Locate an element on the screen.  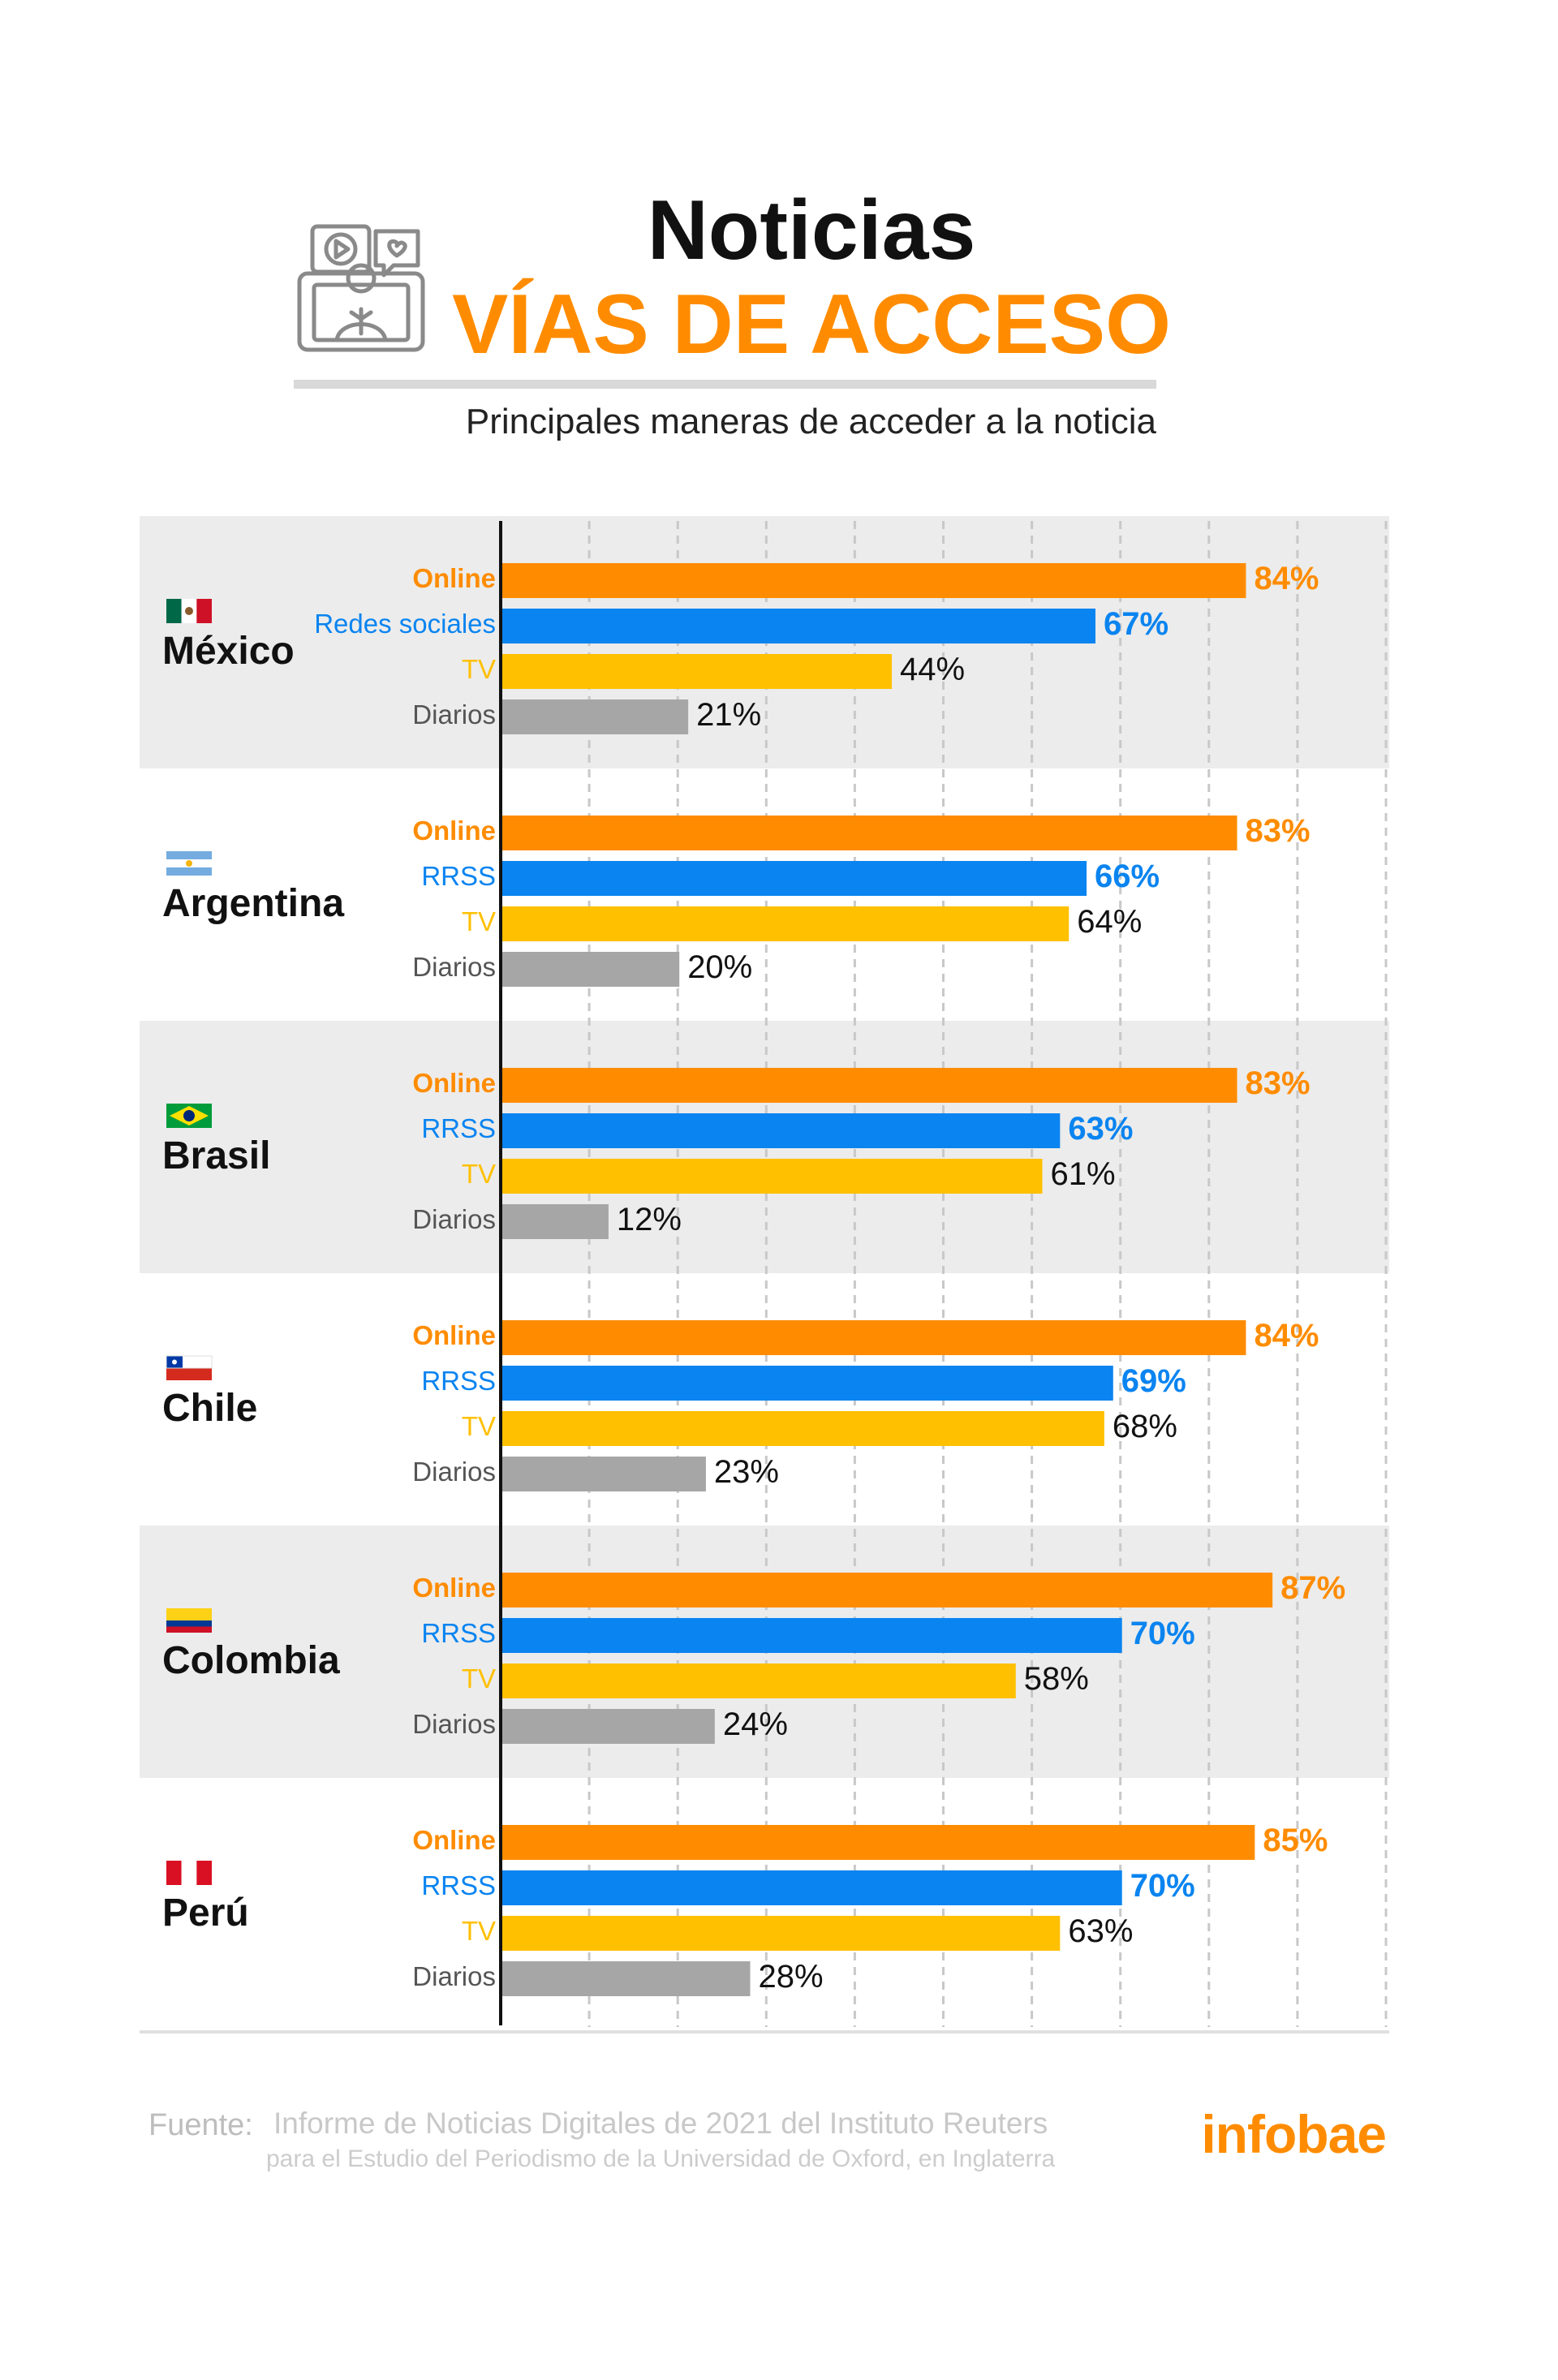
peru-flag is located at coordinates (189, 1873).